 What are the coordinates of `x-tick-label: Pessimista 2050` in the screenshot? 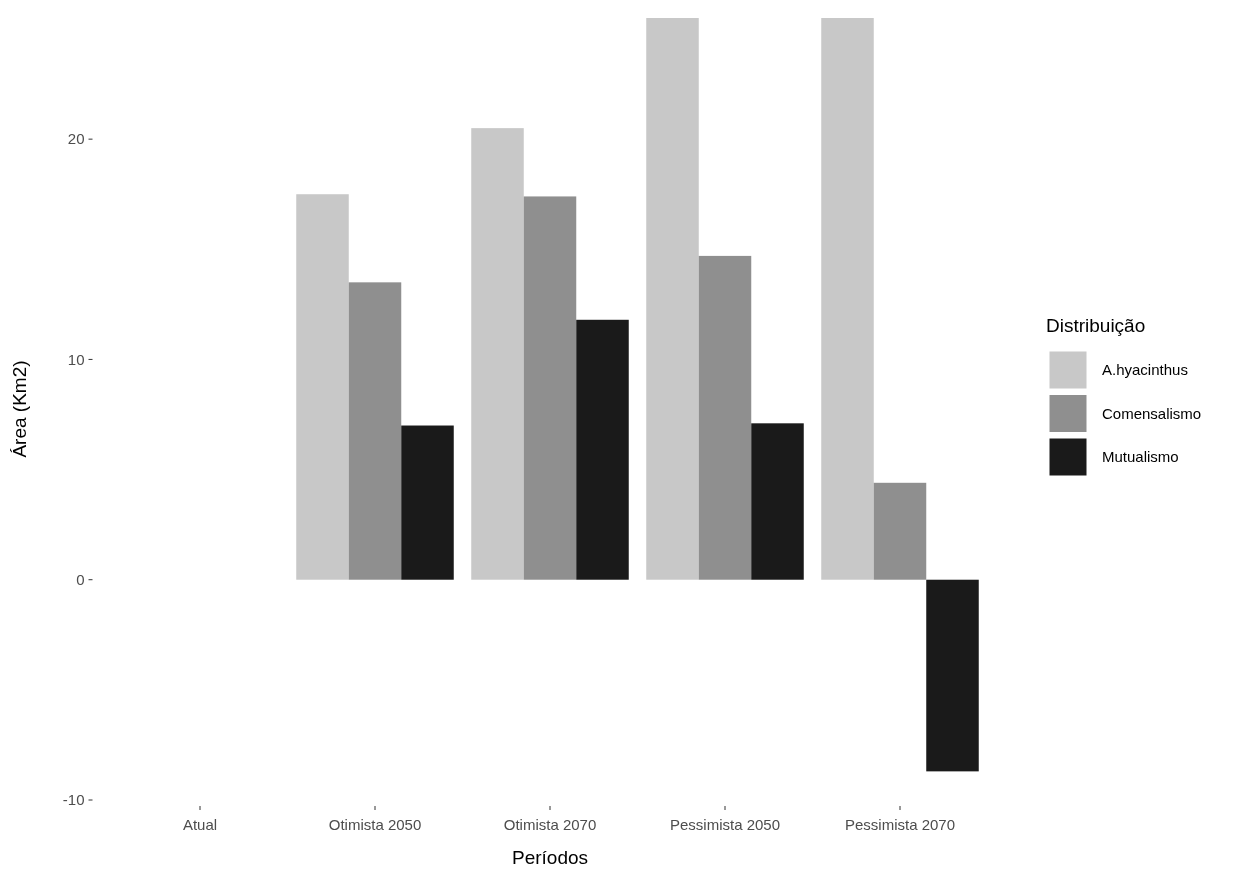 It's located at (725, 824).